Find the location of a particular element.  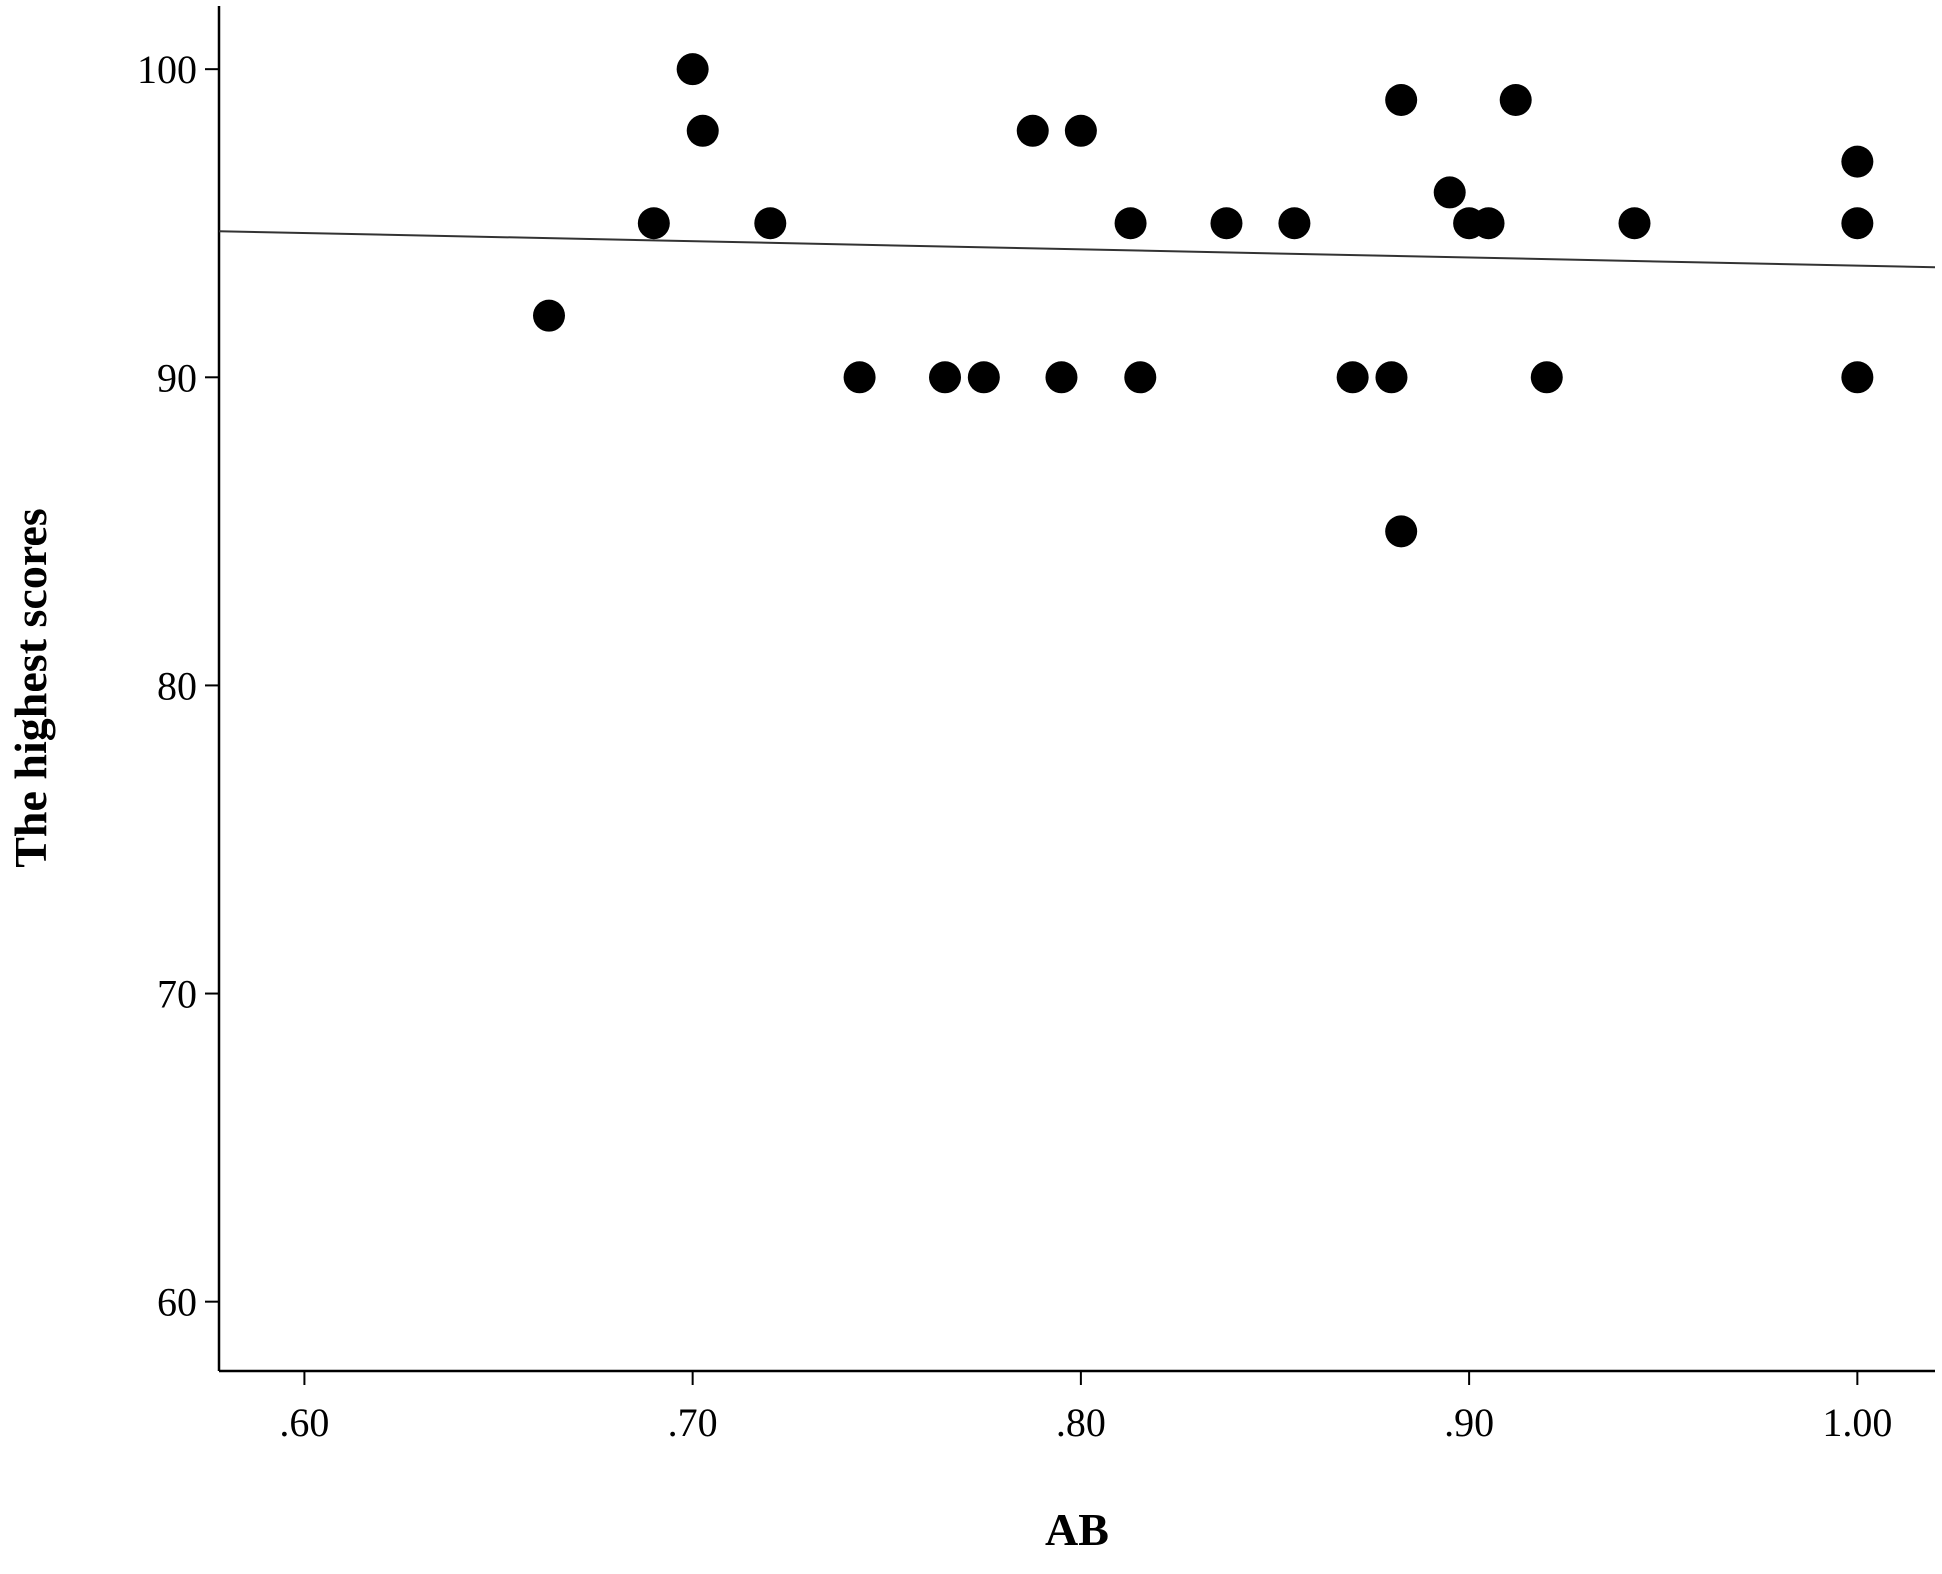

x-tick-label: .70 is located at coordinates (693, 1422).